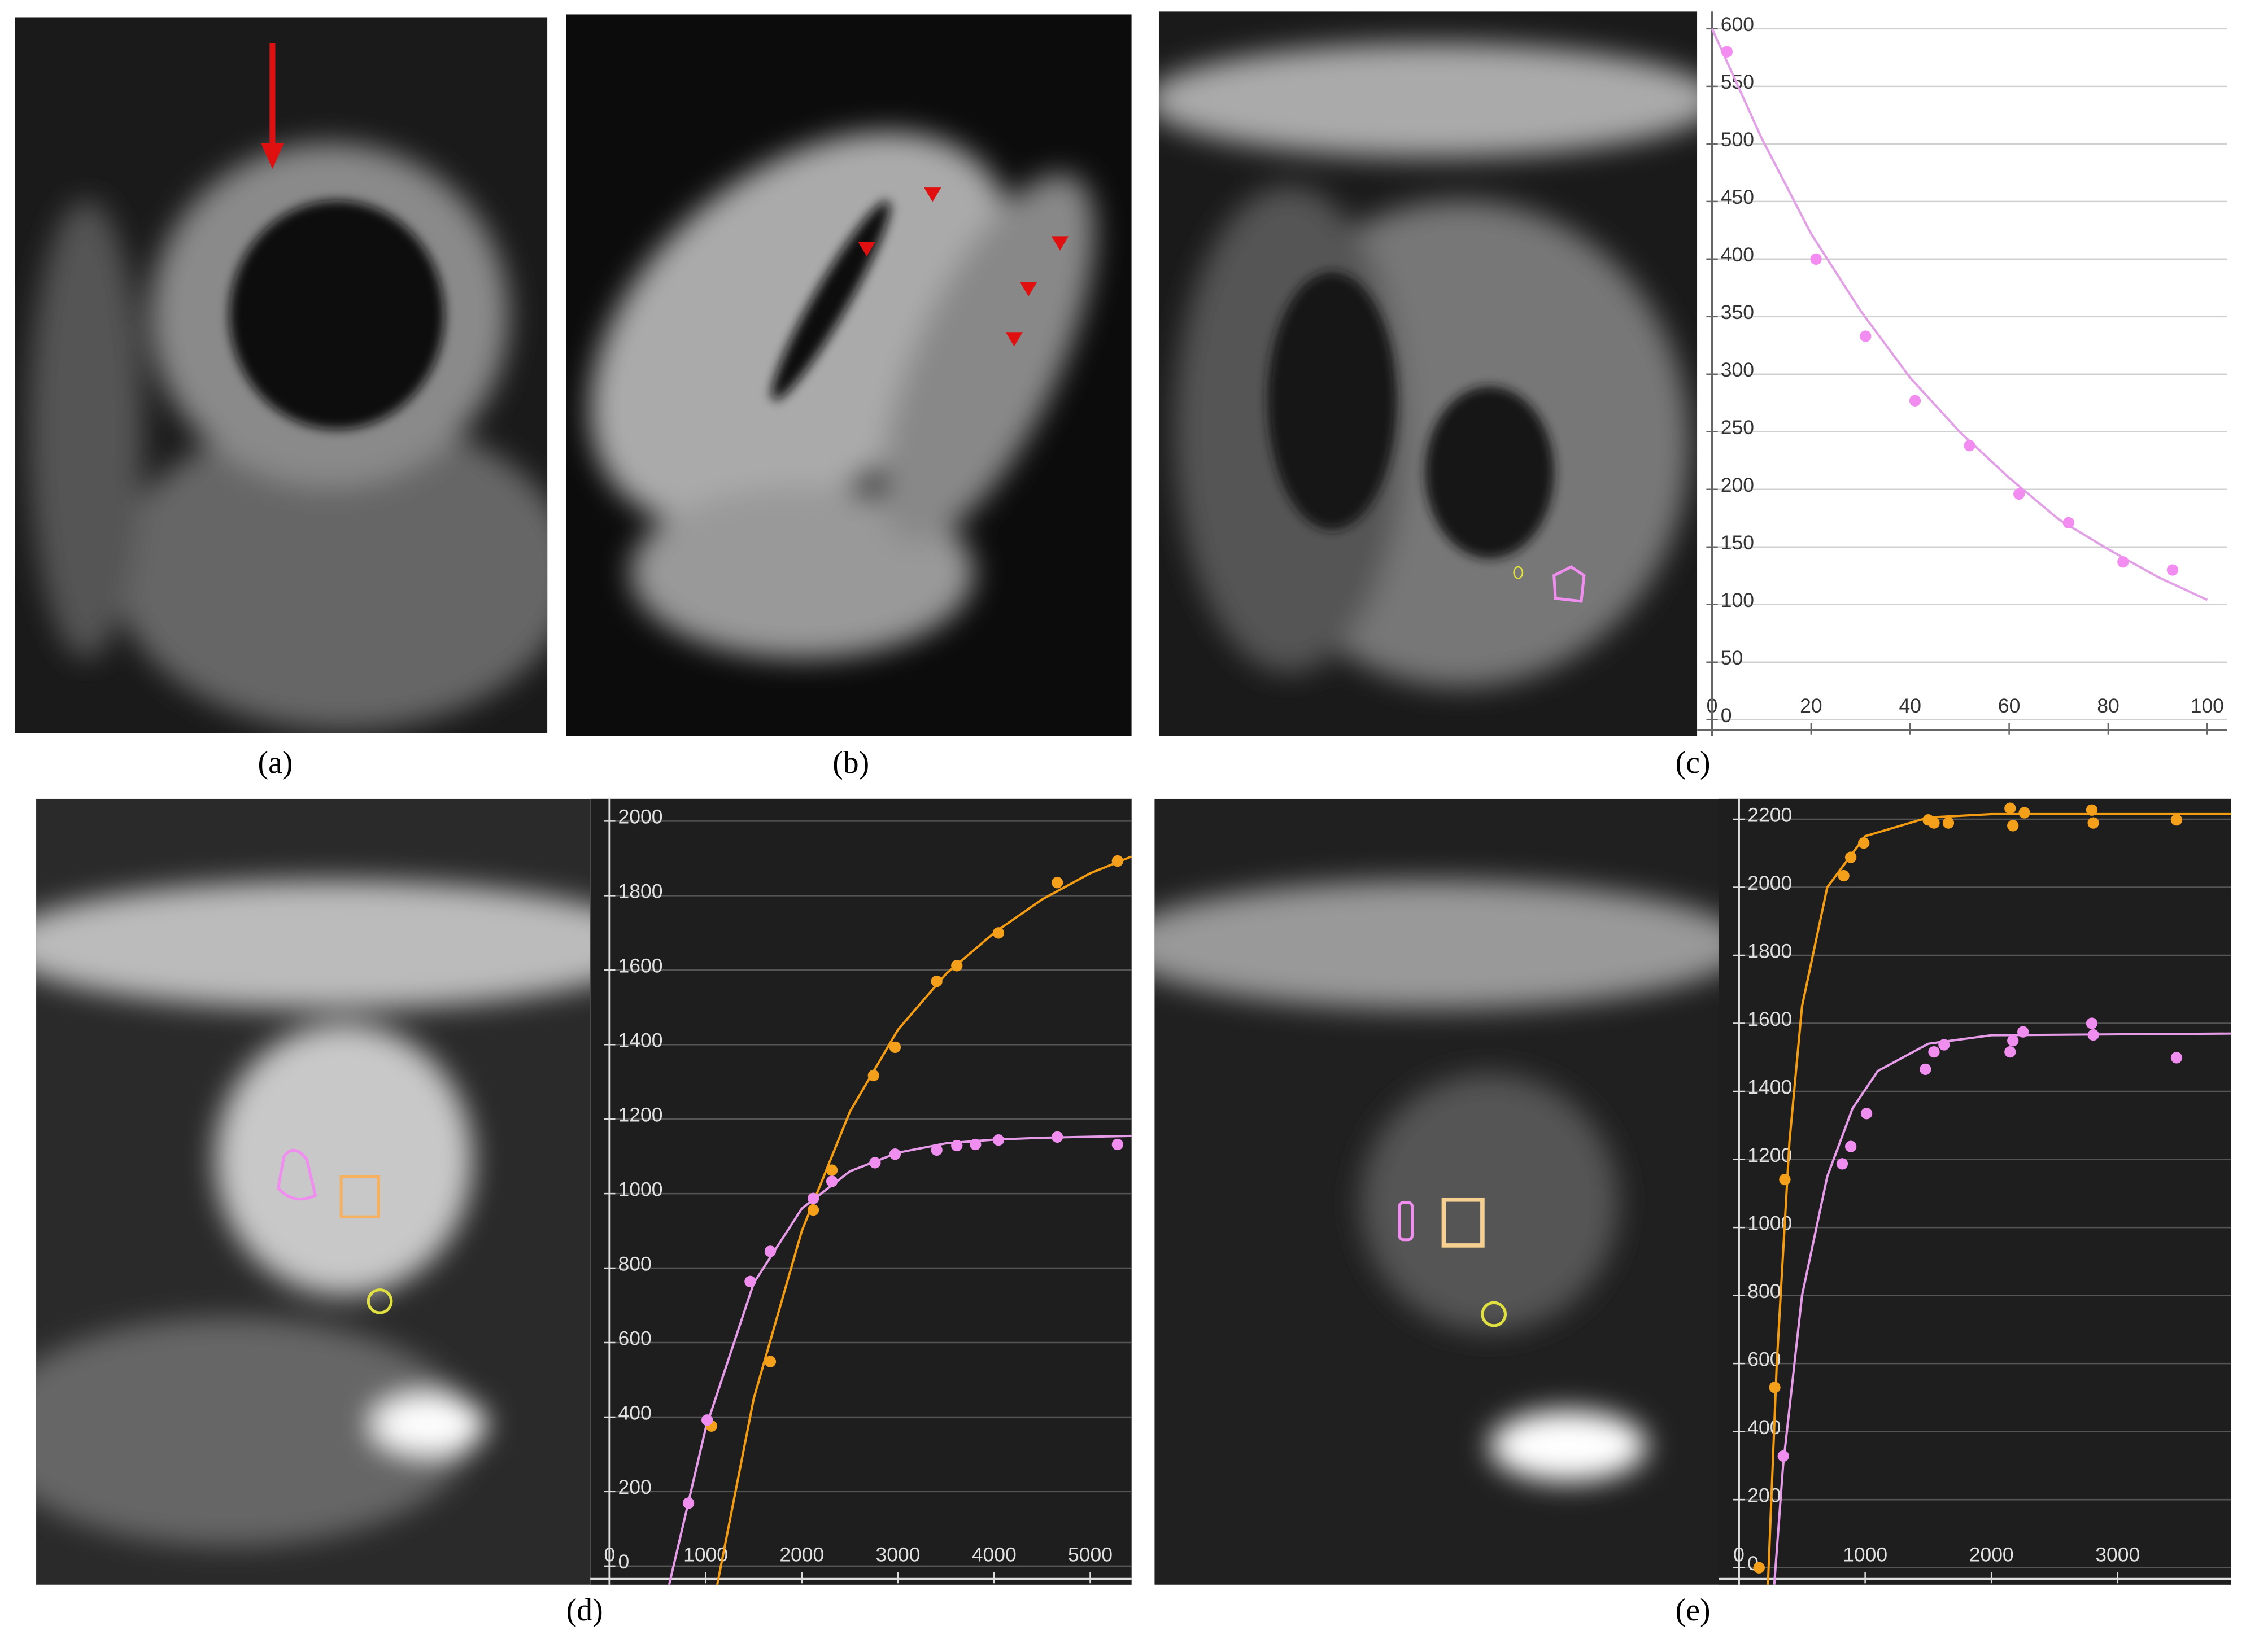 This screenshot has width=2246, height=1652. Describe the element at coordinates (1737, 197) in the screenshot. I see `y-tick-label: 450` at that location.